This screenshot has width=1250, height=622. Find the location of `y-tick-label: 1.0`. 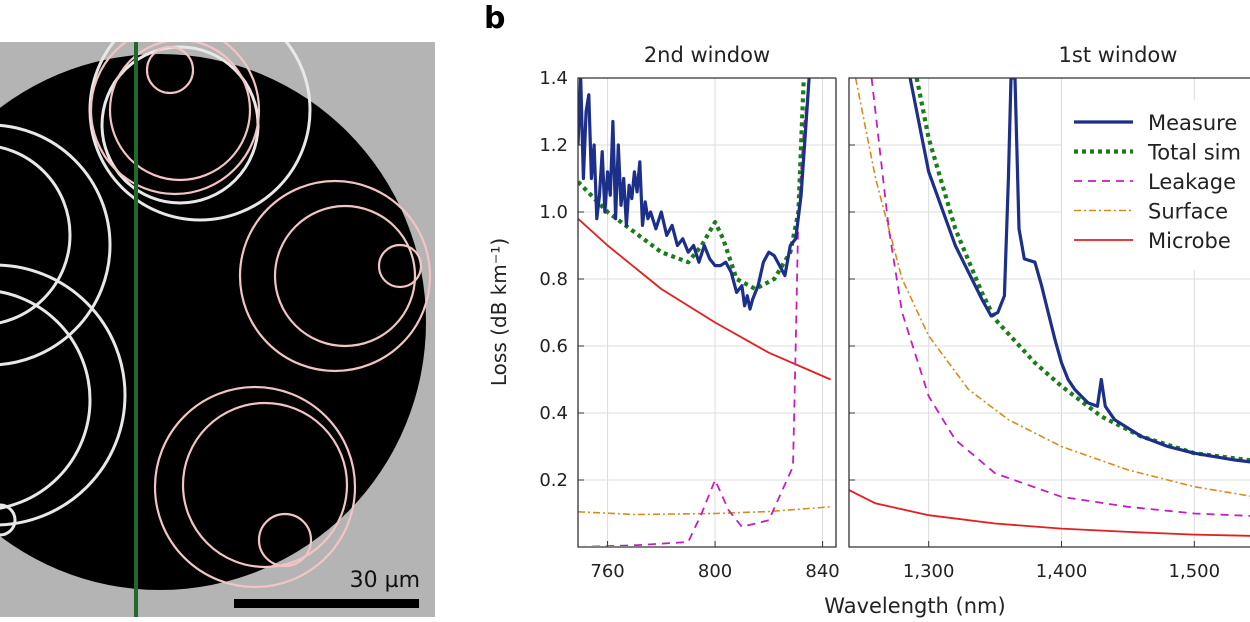

y-tick-label: 1.0 is located at coordinates (553, 212).